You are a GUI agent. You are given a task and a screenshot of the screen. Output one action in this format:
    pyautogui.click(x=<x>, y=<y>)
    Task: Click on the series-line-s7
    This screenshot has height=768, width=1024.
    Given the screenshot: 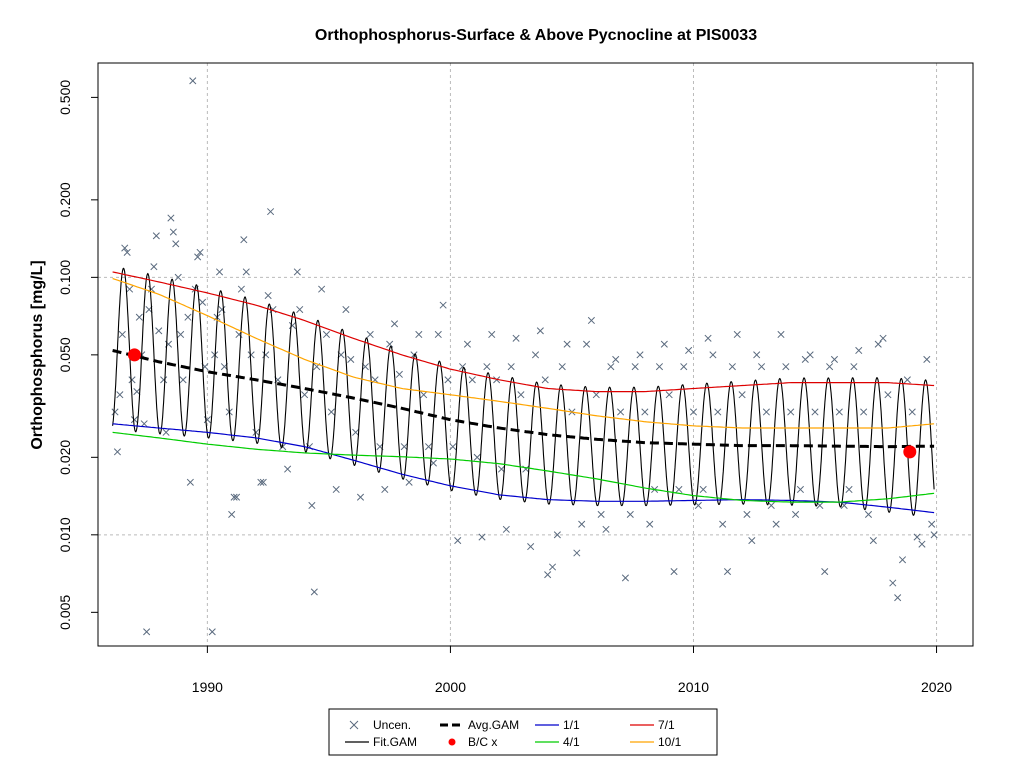 What is the action you would take?
    pyautogui.click(x=523, y=332)
    